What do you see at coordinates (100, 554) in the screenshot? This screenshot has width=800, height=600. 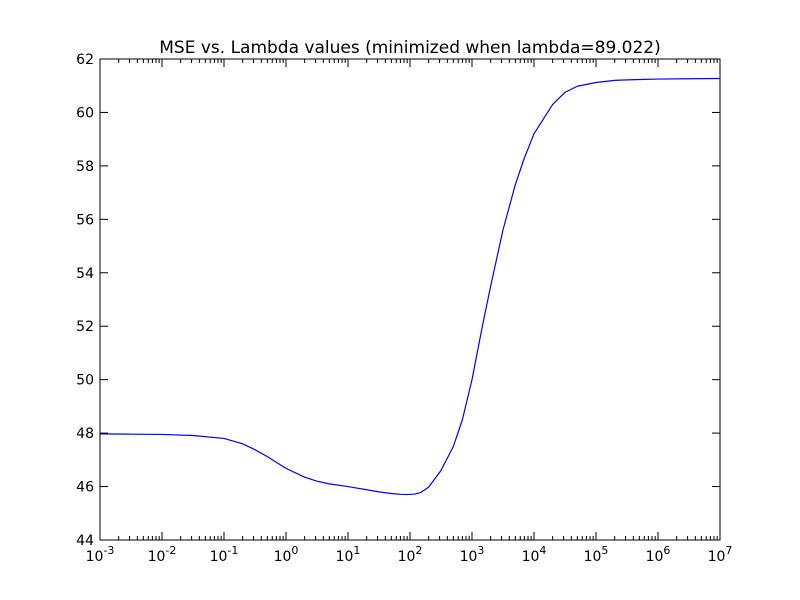 I see `x-tick-label: 10⁻³` at bounding box center [100, 554].